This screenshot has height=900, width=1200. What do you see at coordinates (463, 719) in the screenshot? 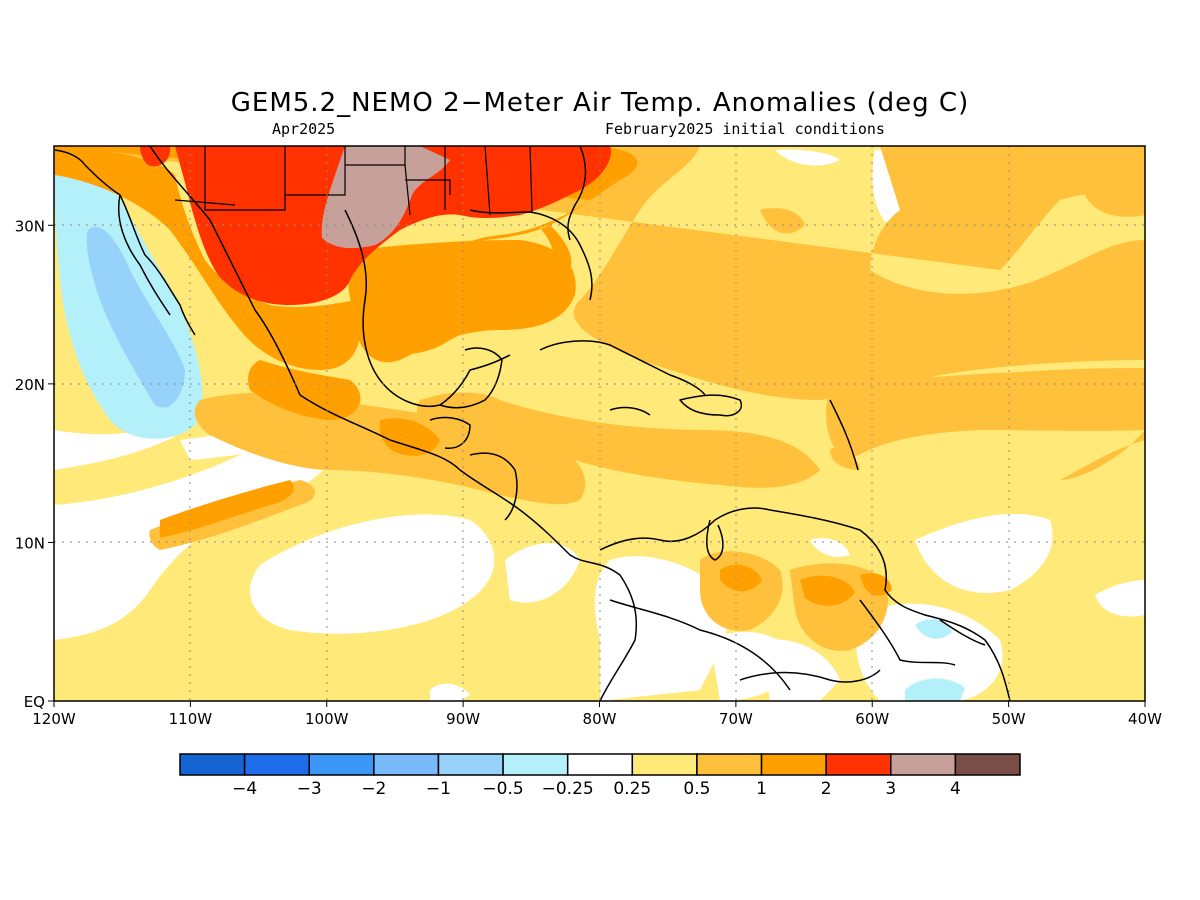
I see `lon-tick-label: 90W` at bounding box center [463, 719].